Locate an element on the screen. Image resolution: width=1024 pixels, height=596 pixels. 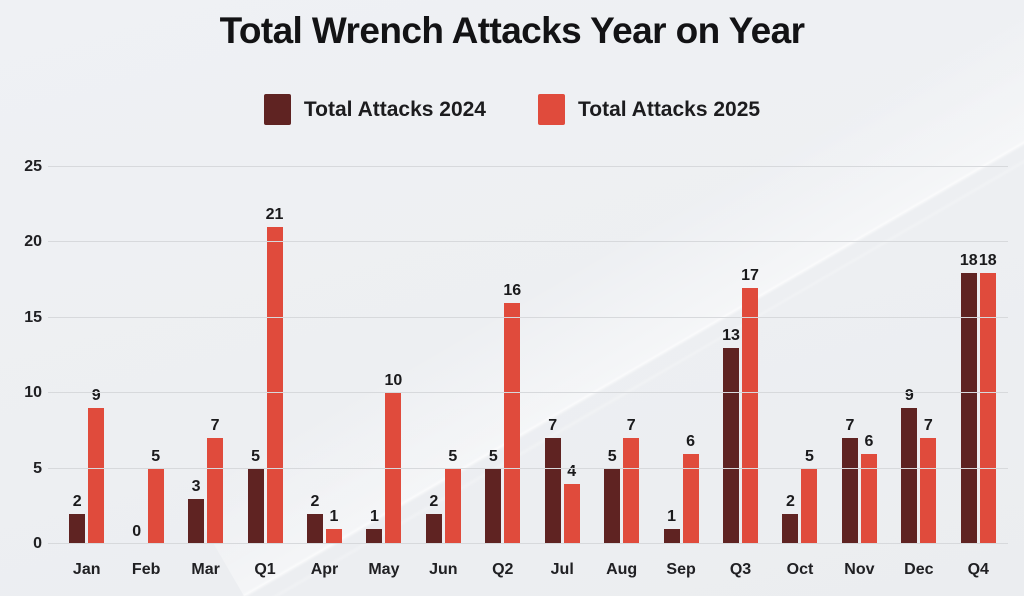
bar-2025-jan: 9 is located at coordinates (96, 466).